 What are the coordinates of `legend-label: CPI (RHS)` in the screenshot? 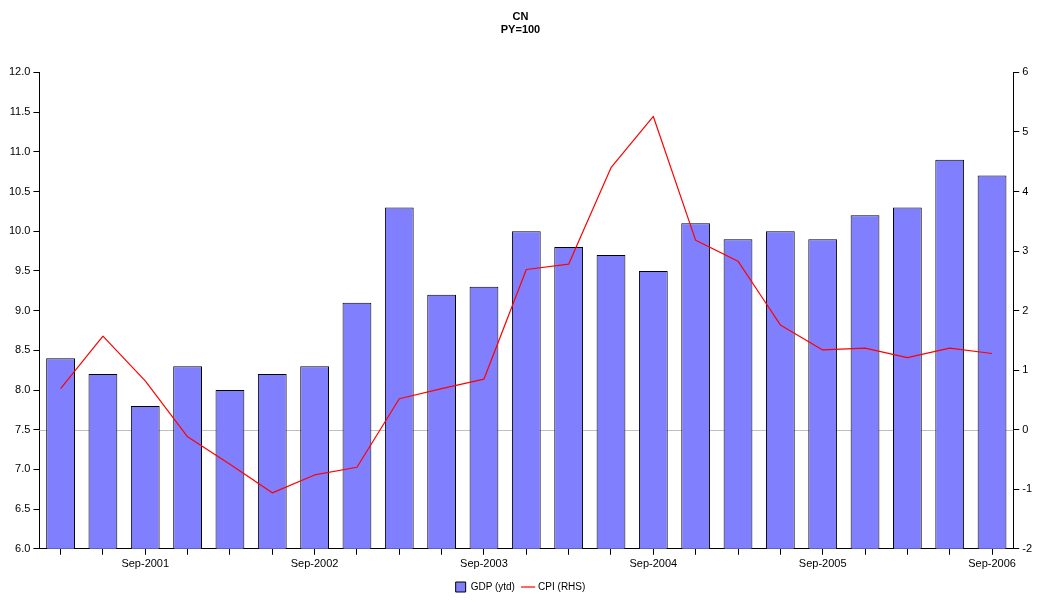 It's located at (562, 586).